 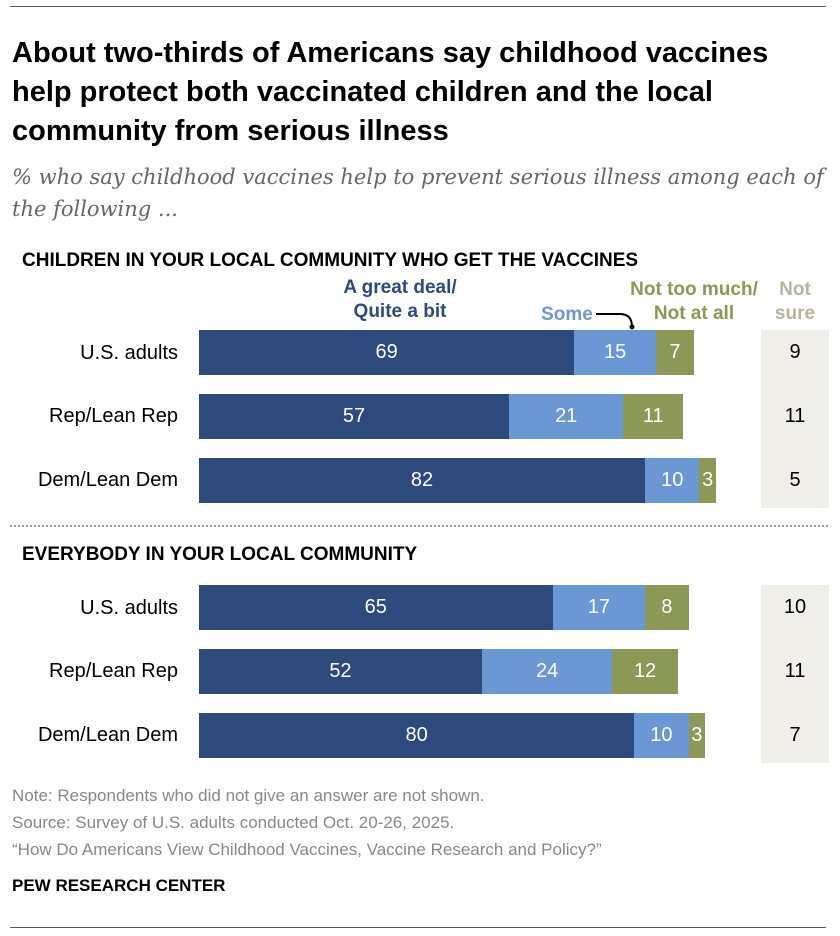 I want to click on bar-value-label: 24, so click(x=547, y=671).